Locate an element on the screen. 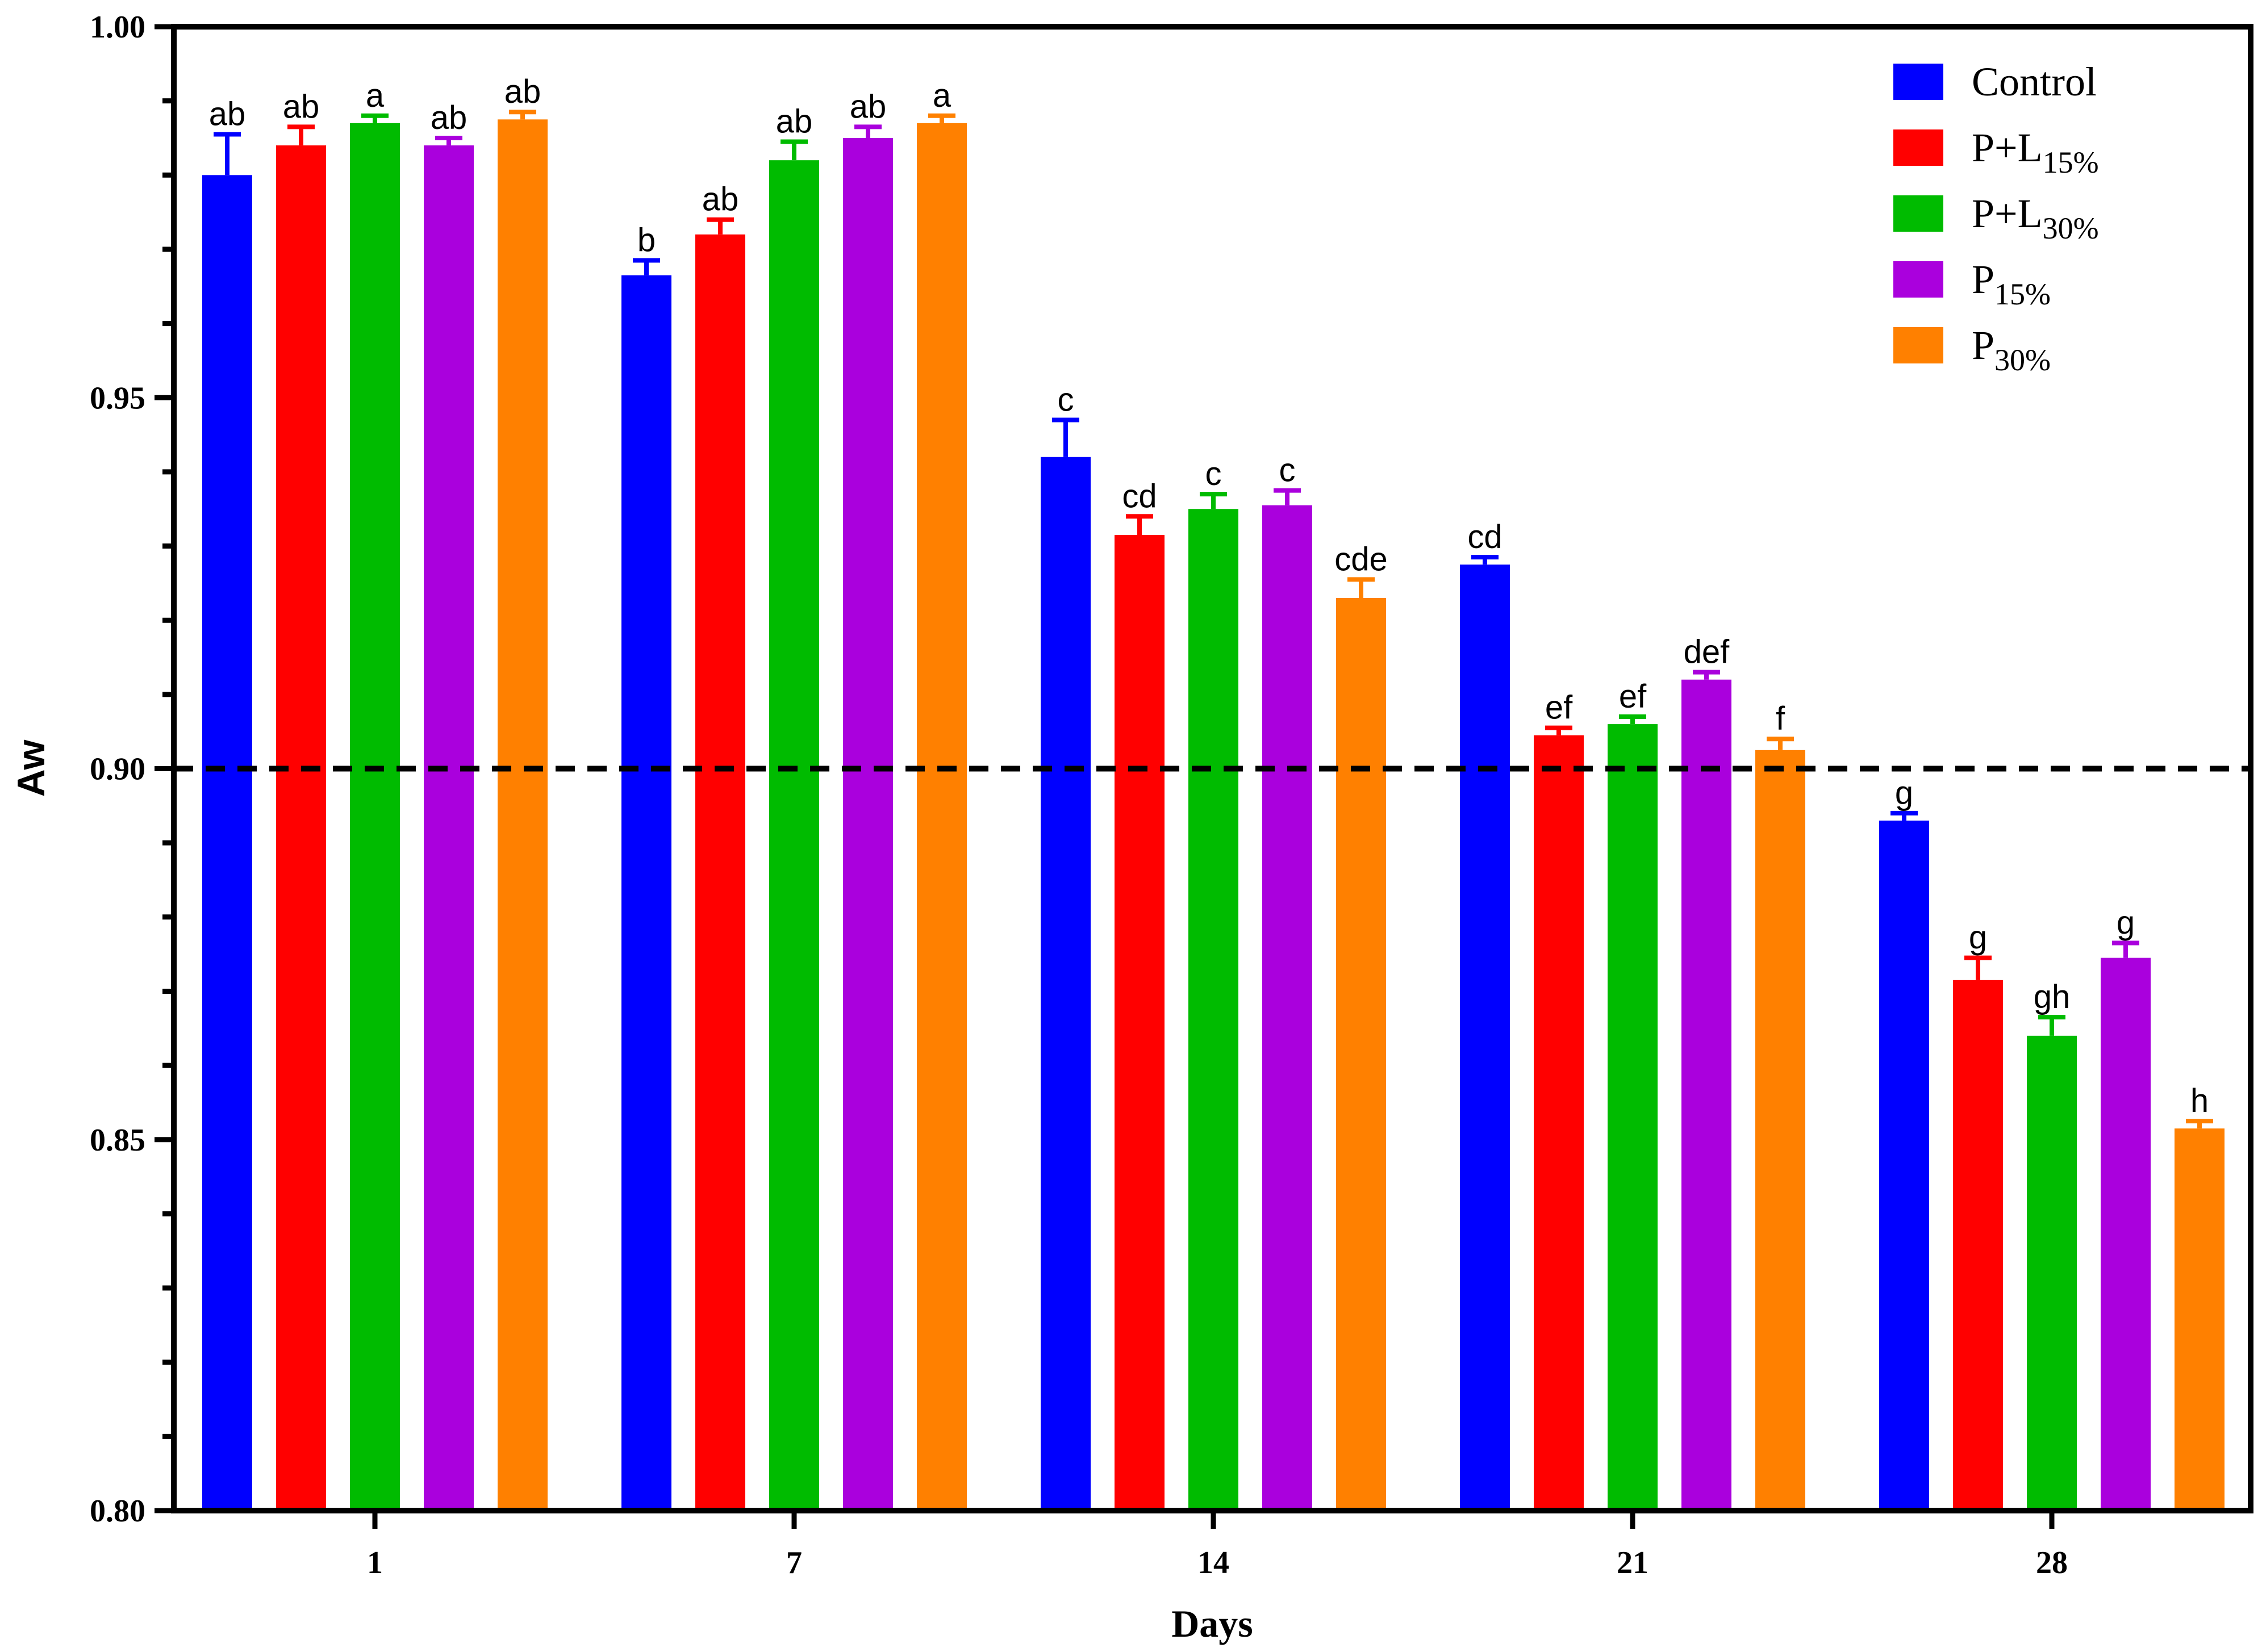  legend-label: P15% is located at coordinates (2011, 284).